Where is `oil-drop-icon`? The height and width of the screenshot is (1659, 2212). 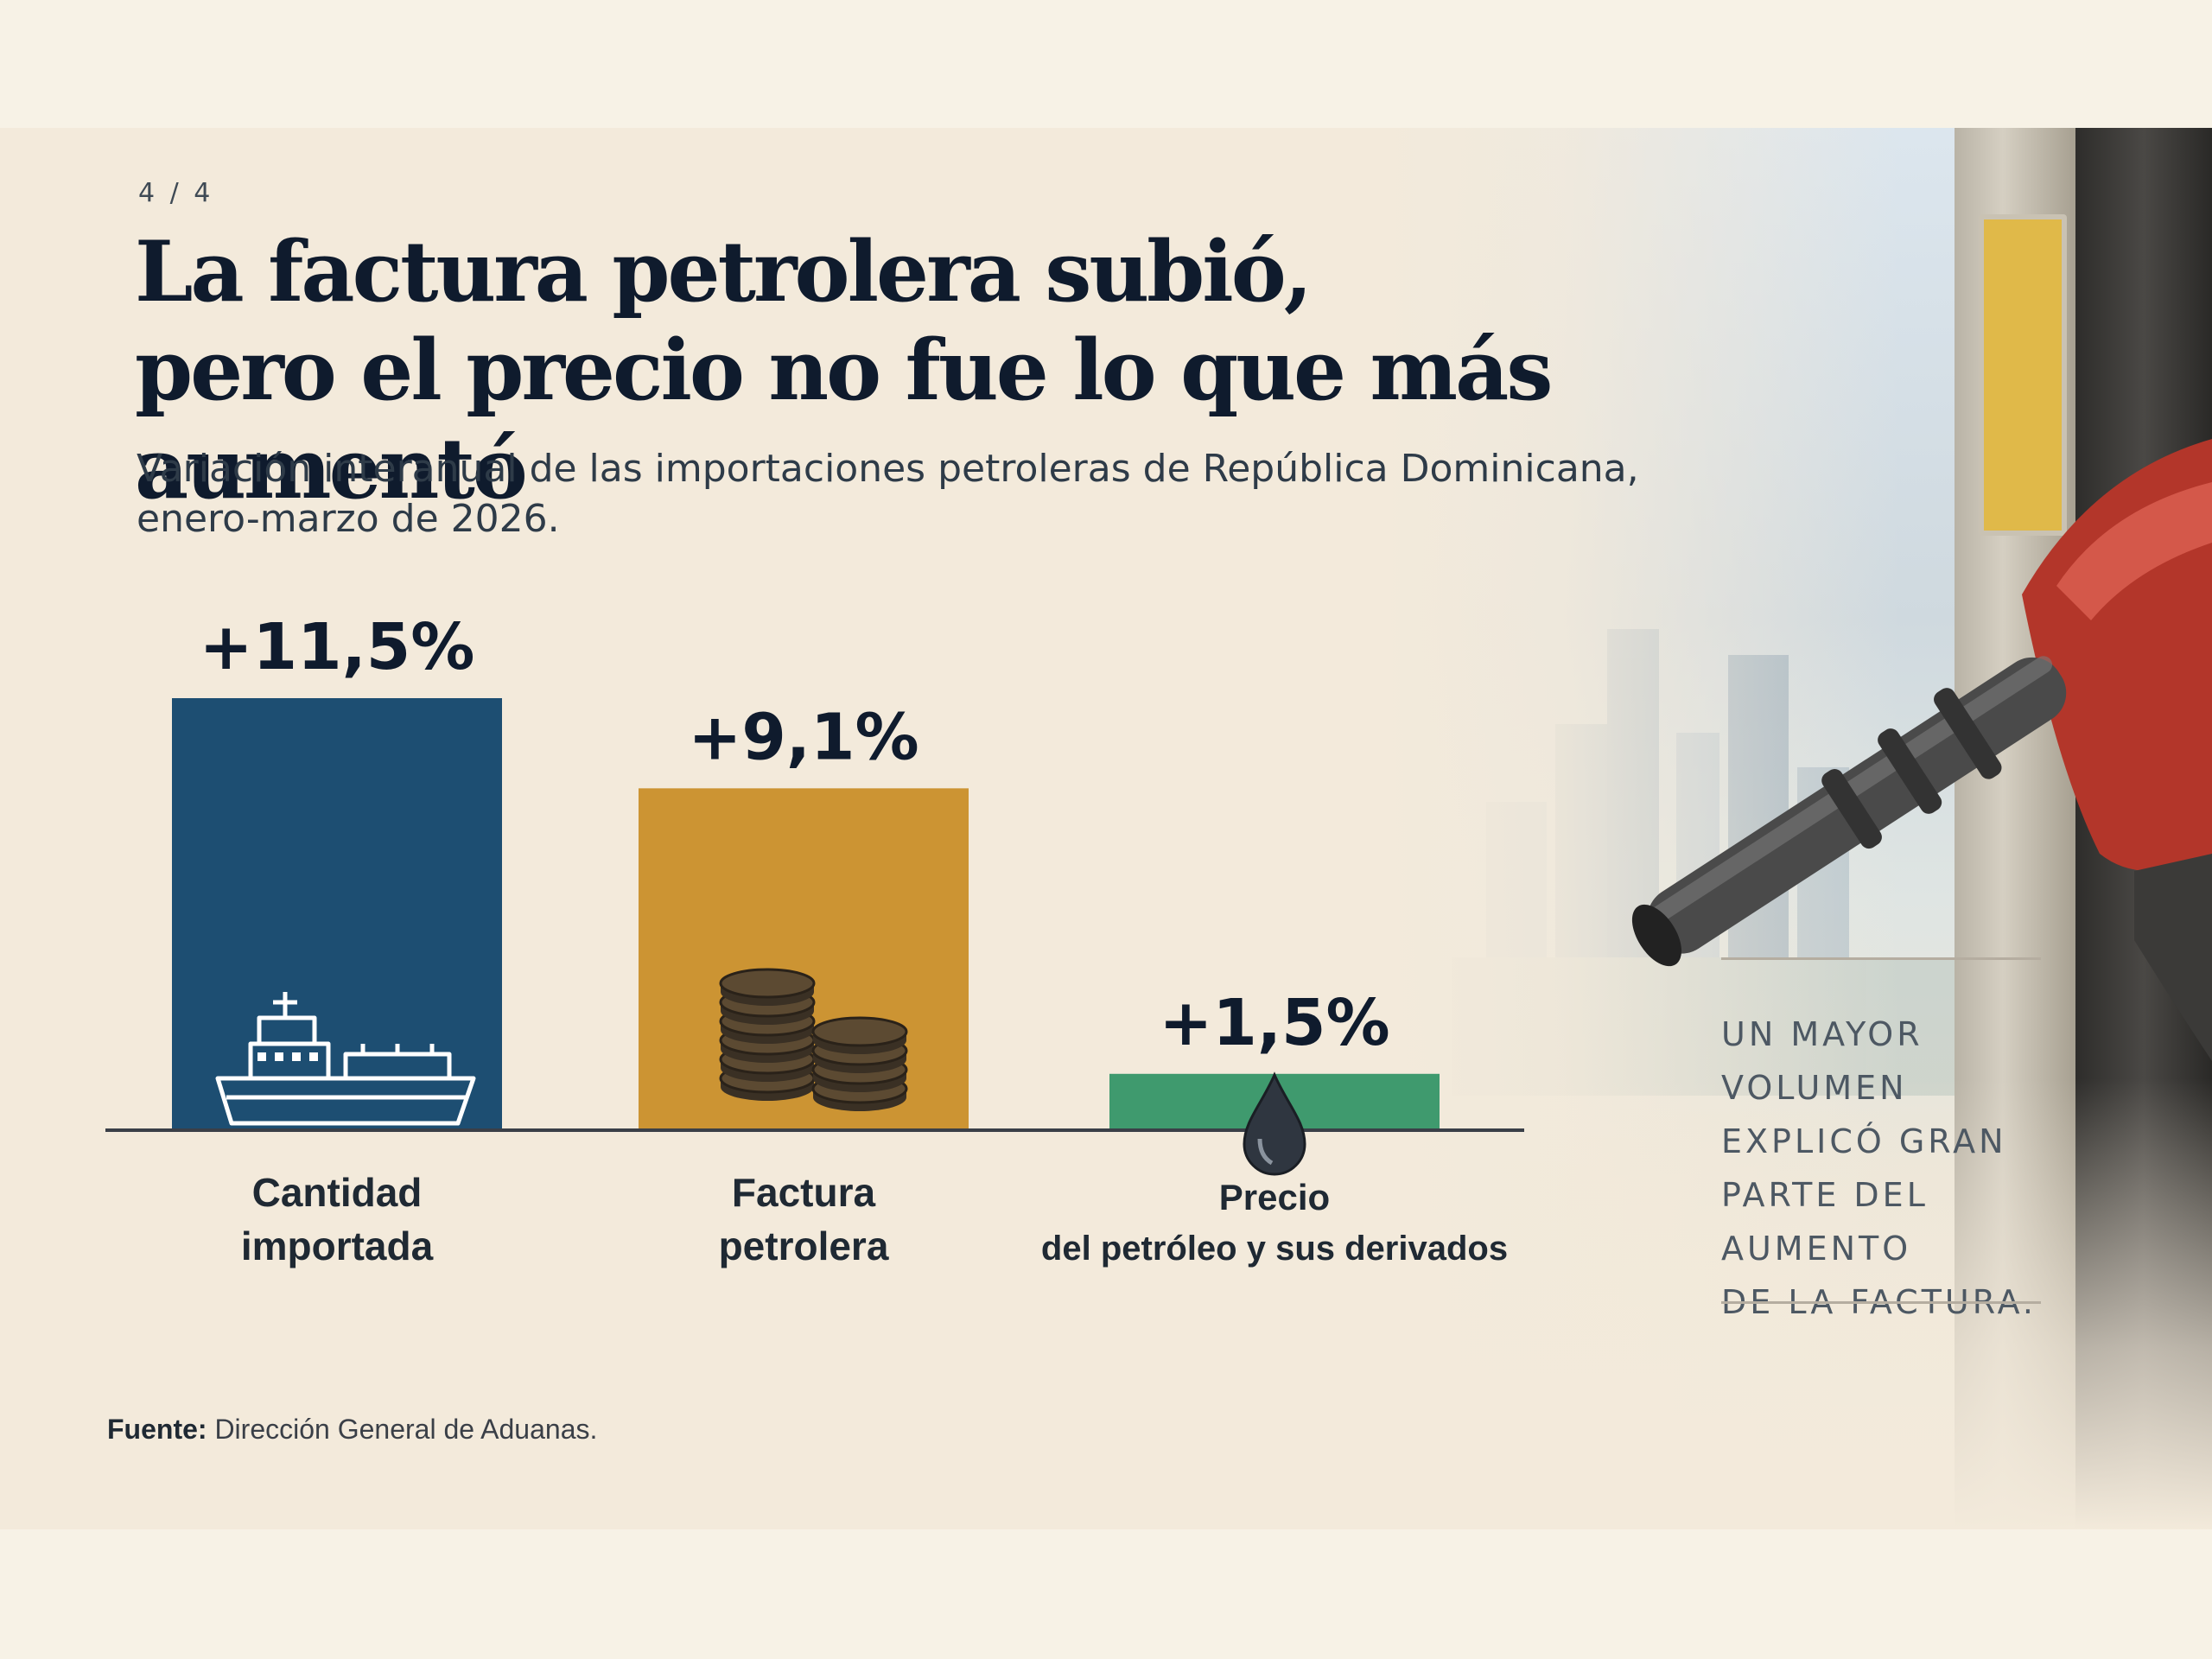 oil-drop-icon is located at coordinates (1274, 1123).